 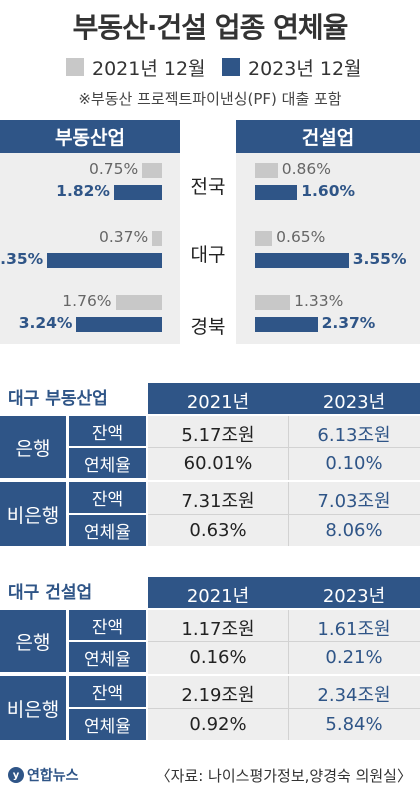 I want to click on table-title-construction: 대구 건설업, so click(x=50, y=593).